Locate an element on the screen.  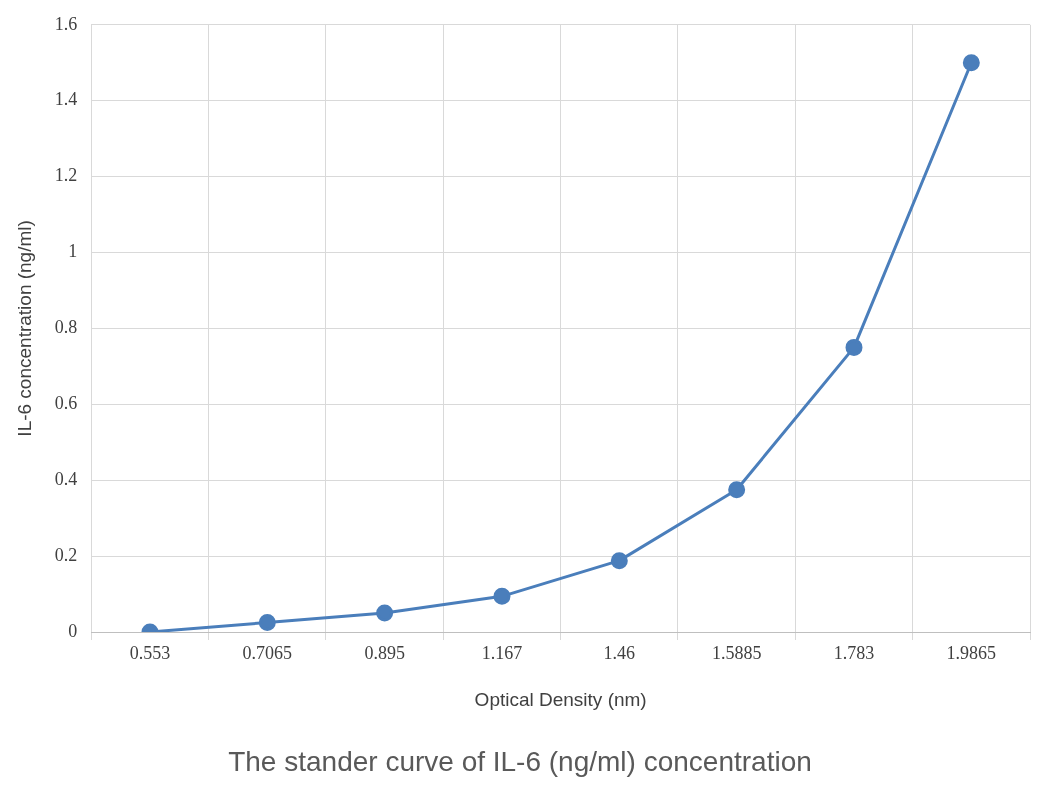
x-tick-label: 1.46 is located at coordinates (619, 652).